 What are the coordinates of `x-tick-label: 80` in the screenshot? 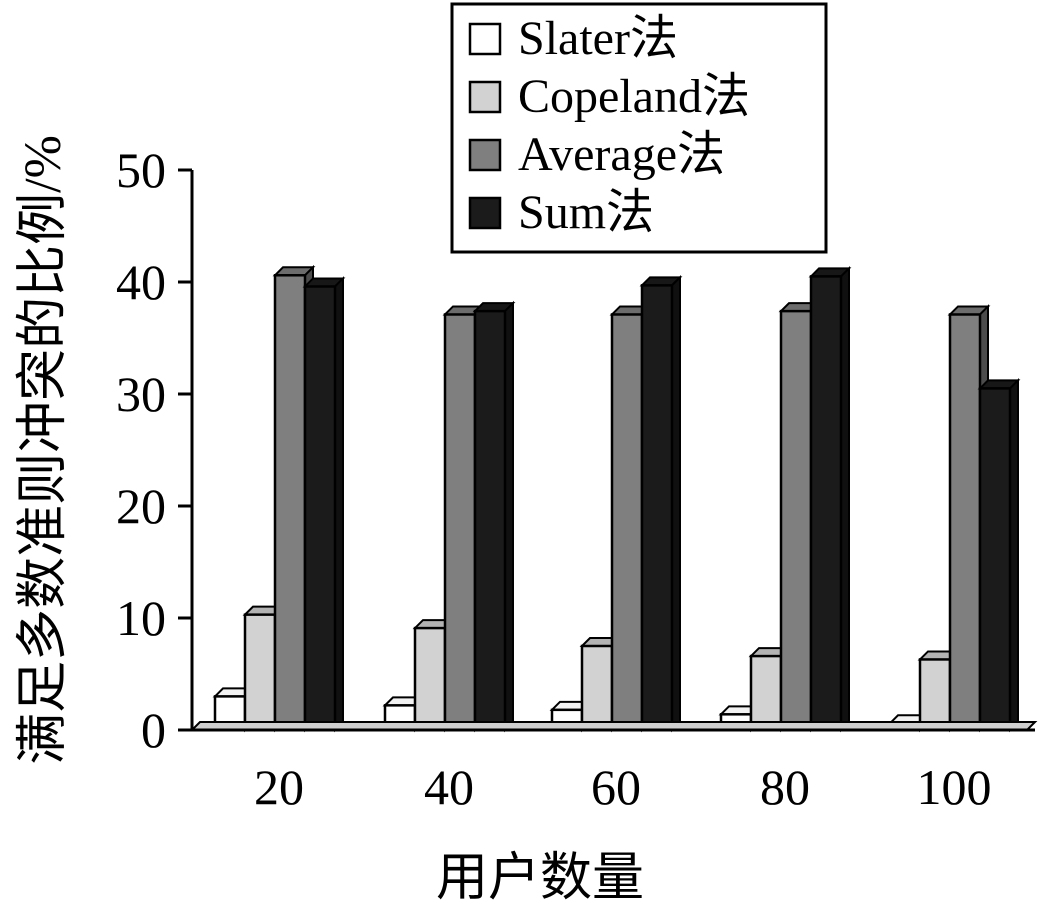 It's located at (785, 787).